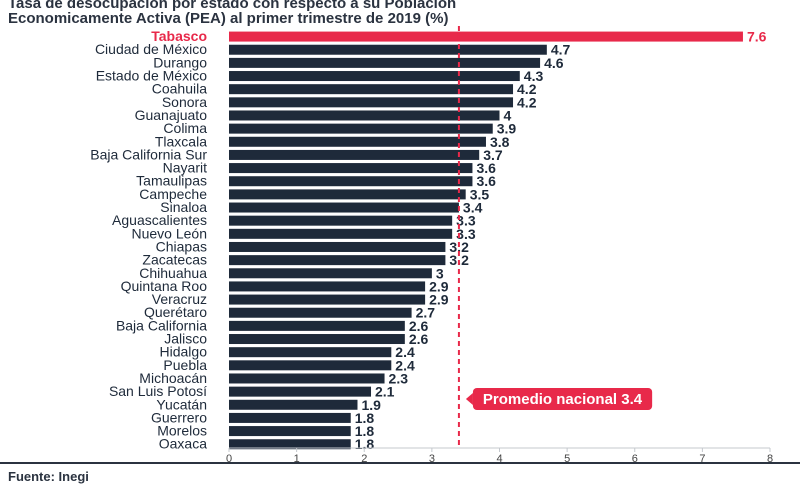 This screenshot has width=800, height=486. What do you see at coordinates (486, 181) in the screenshot?
I see `value-label-11: 3.6` at bounding box center [486, 181].